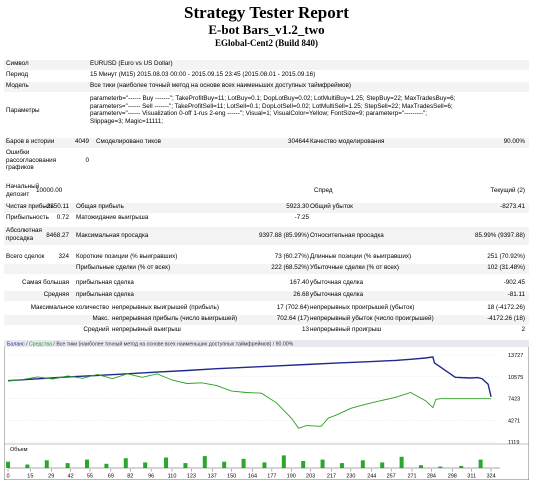 This screenshot has width=533, height=485. What do you see at coordinates (452, 477) in the screenshot?
I see `x-tick-label: 298` at bounding box center [452, 477].